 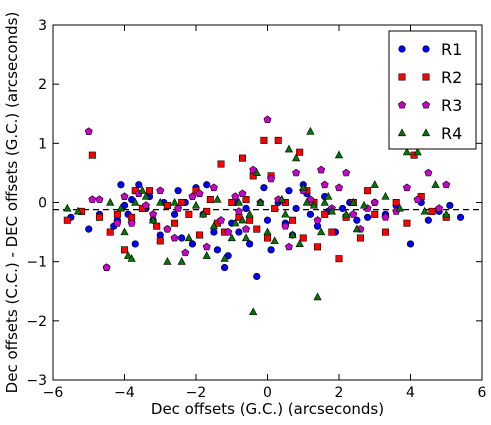 What do you see at coordinates (451, 77) in the screenshot?
I see `legend-label: R2` at bounding box center [451, 77].